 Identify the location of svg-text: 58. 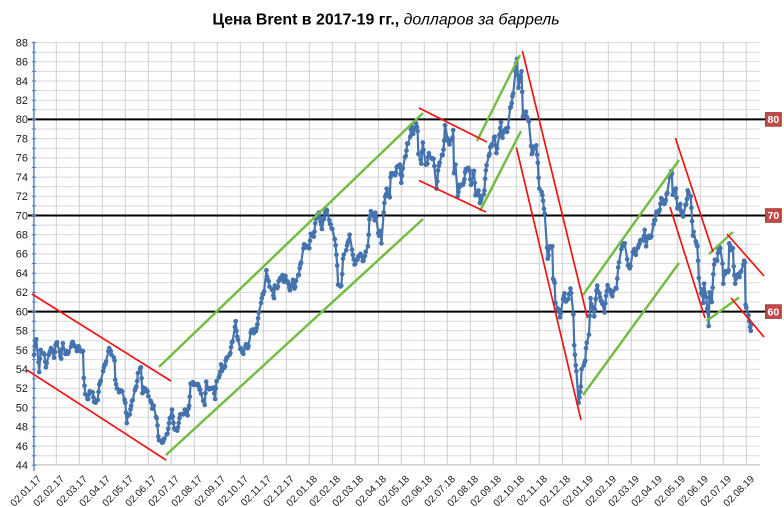
(22, 332).